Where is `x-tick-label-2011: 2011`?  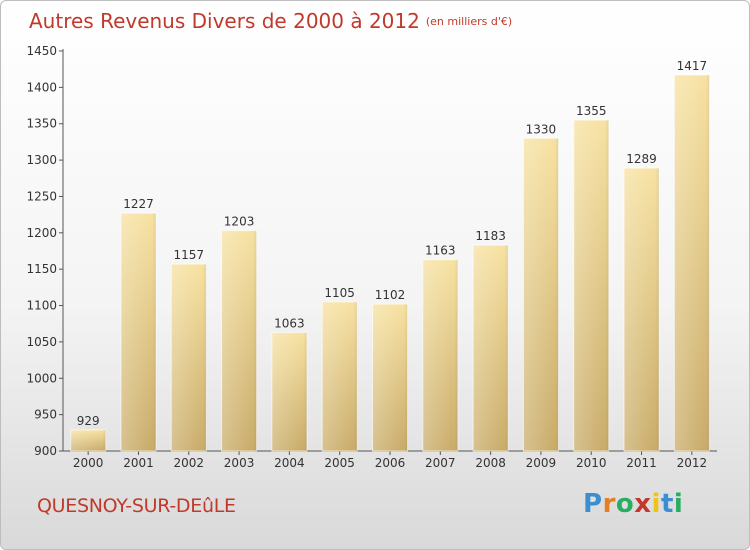 x-tick-label-2011: 2011 is located at coordinates (641, 463).